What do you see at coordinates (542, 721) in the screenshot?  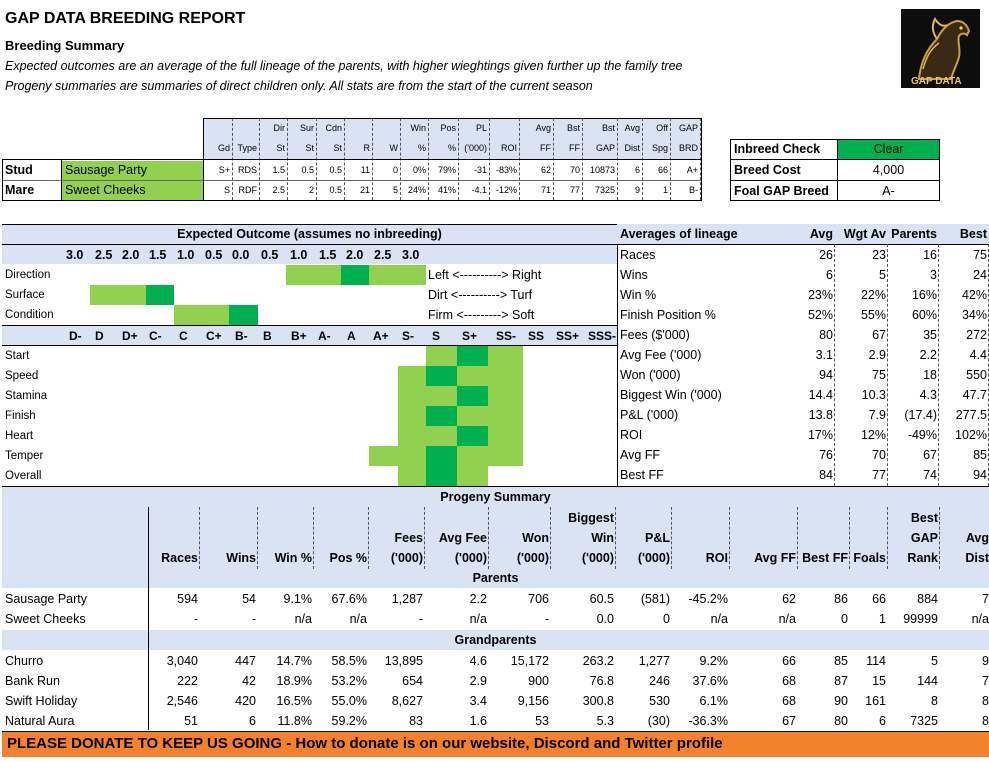 I see `progeny-value: 53` at bounding box center [542, 721].